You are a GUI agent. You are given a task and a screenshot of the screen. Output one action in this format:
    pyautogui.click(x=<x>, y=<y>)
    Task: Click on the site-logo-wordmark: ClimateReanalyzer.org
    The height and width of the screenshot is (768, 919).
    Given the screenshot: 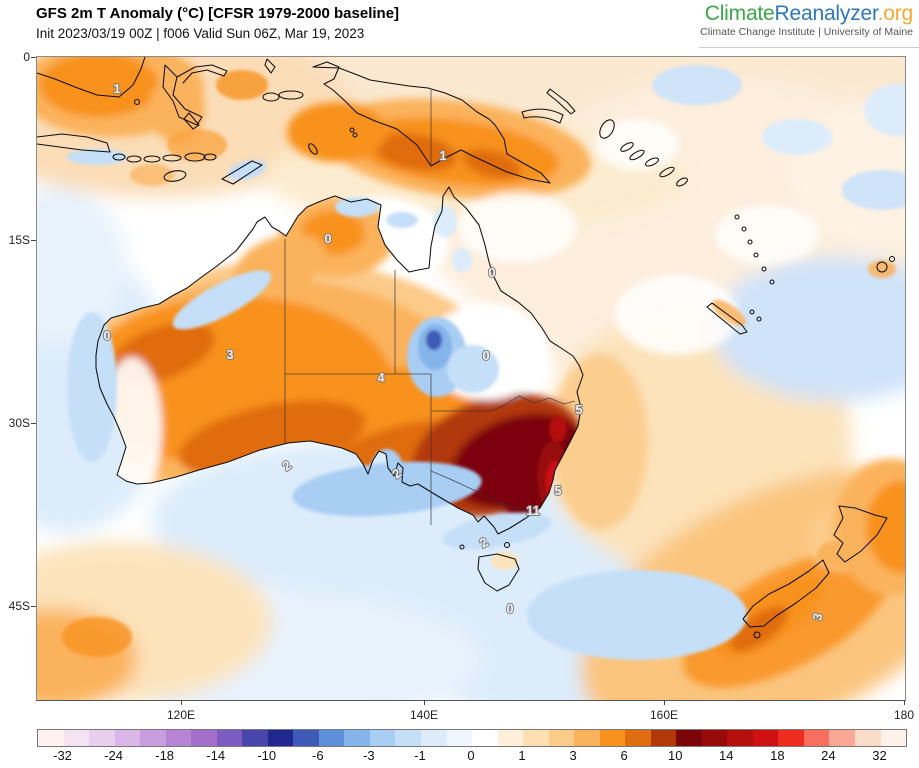 What is the action you would take?
    pyautogui.click(x=806, y=14)
    